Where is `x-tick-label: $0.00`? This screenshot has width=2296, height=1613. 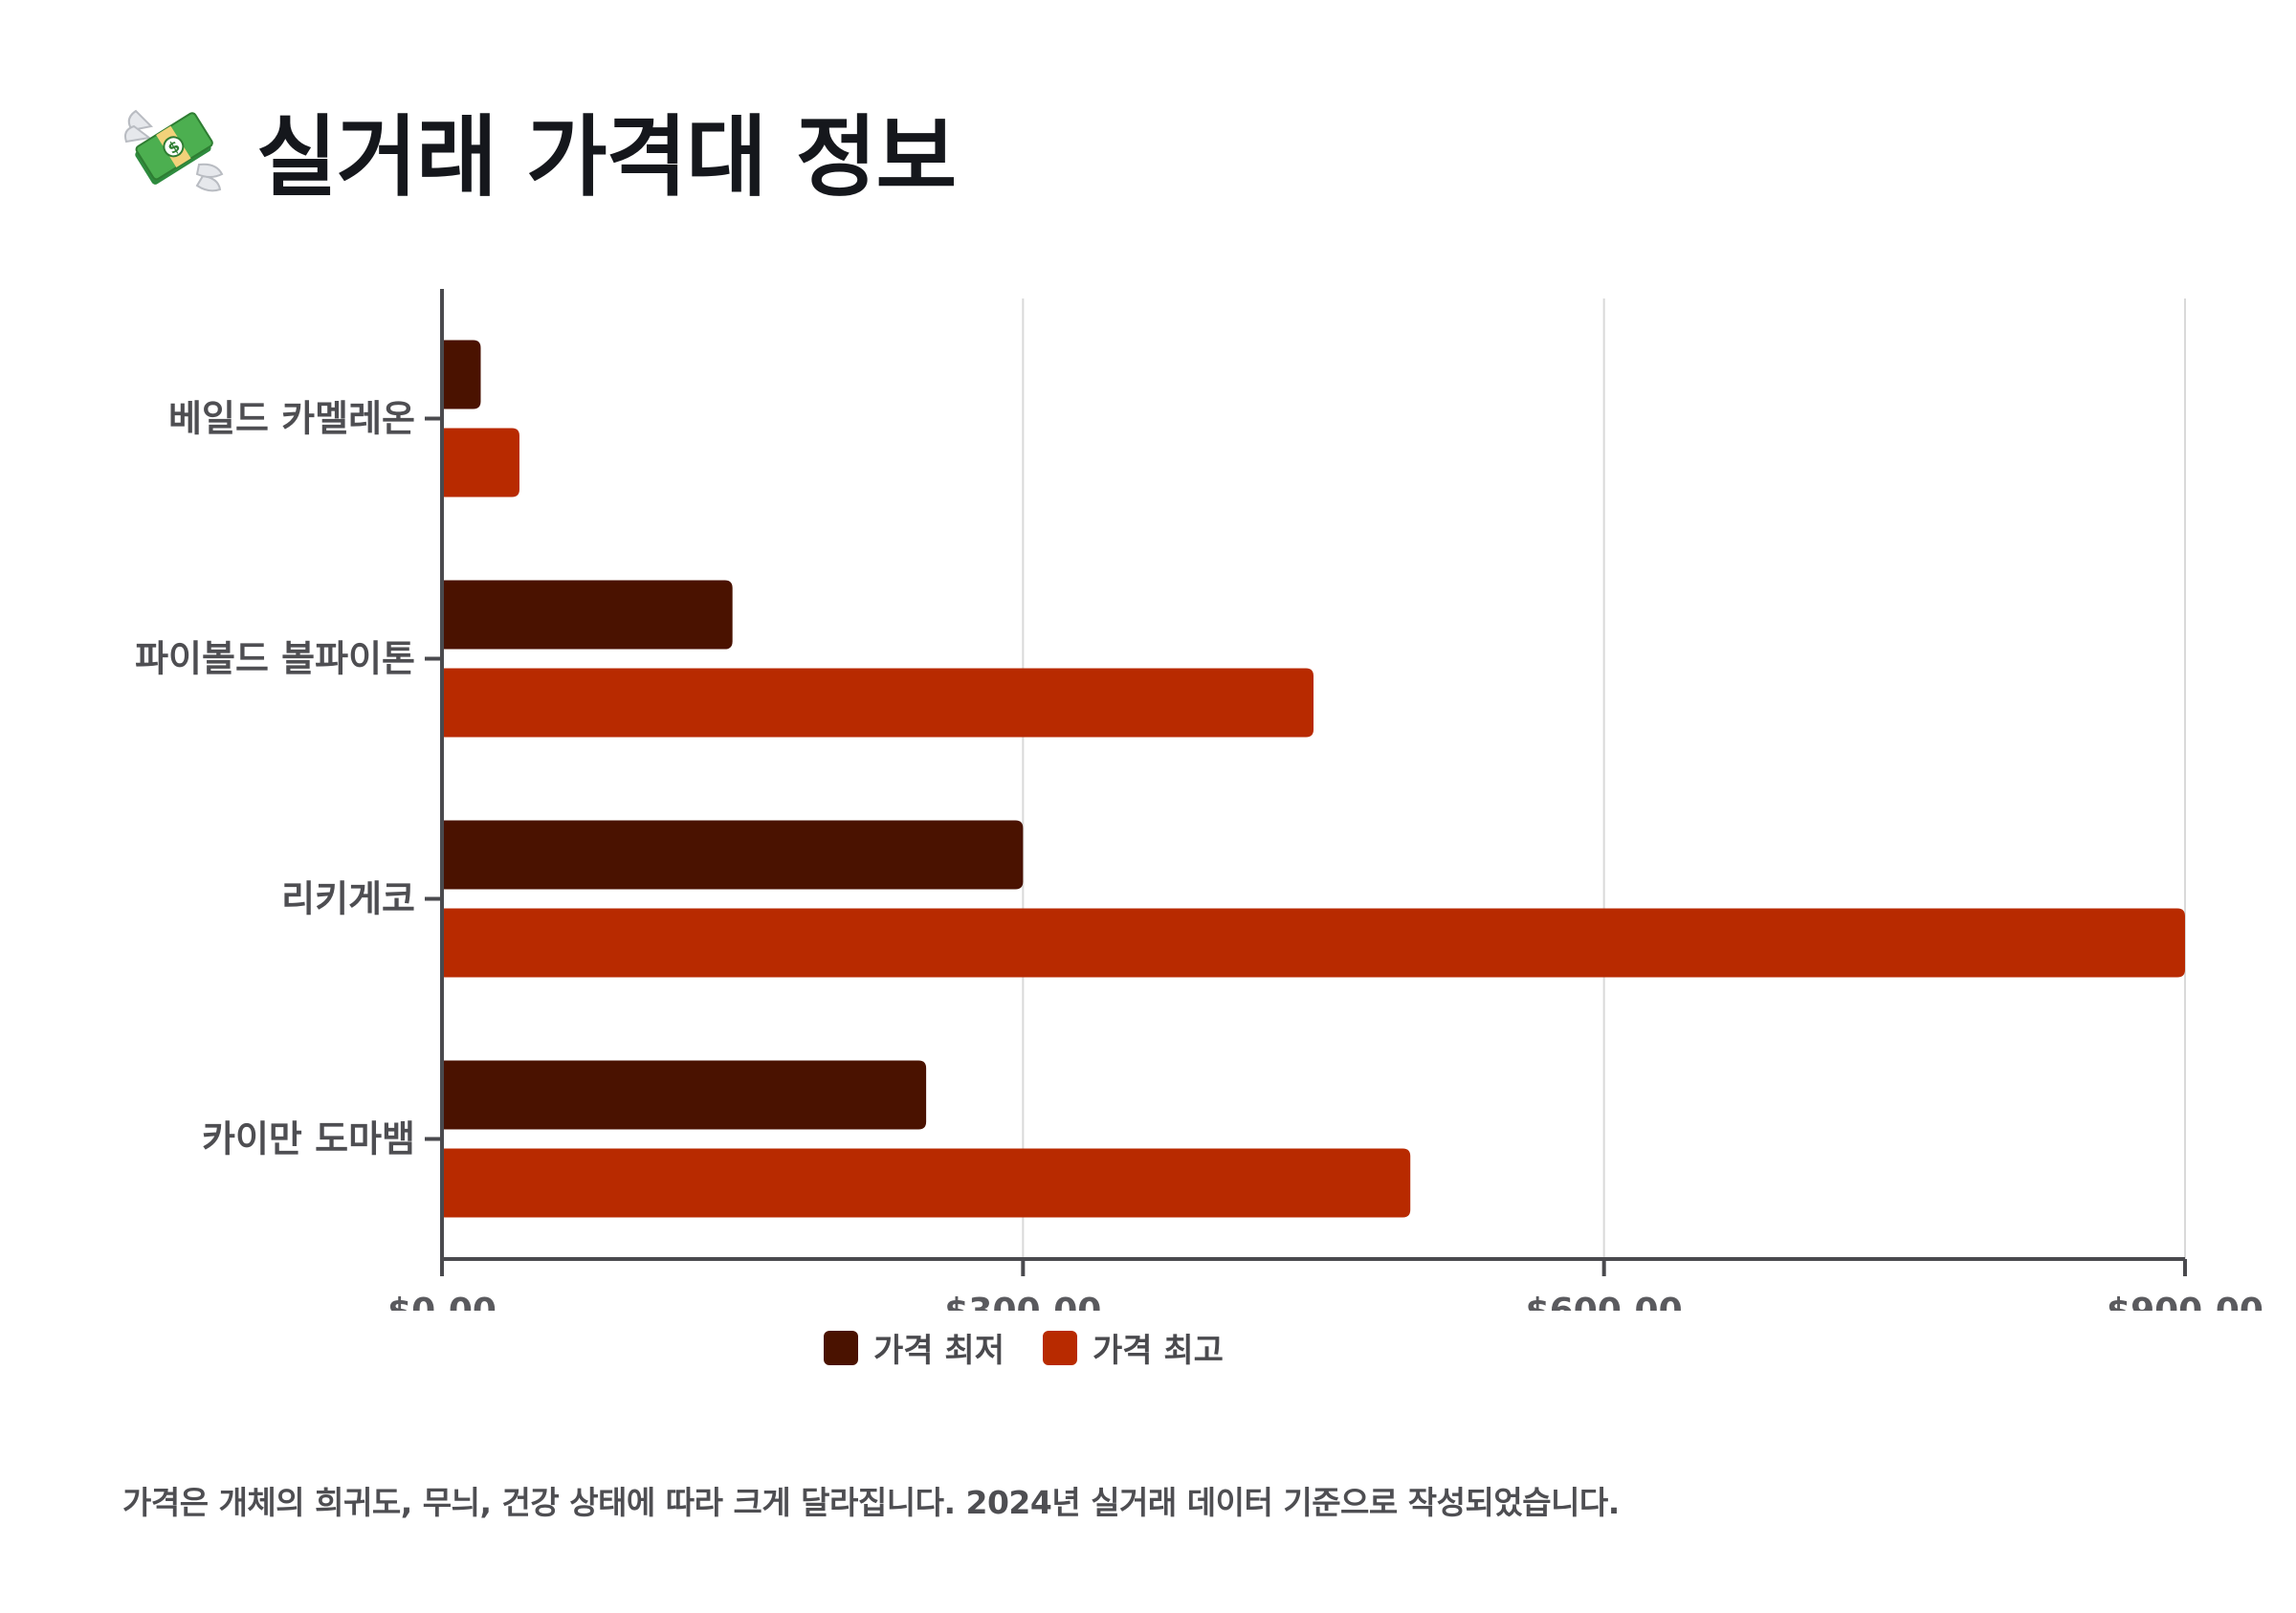
x-tick-label: $0.00 is located at coordinates (442, 1301).